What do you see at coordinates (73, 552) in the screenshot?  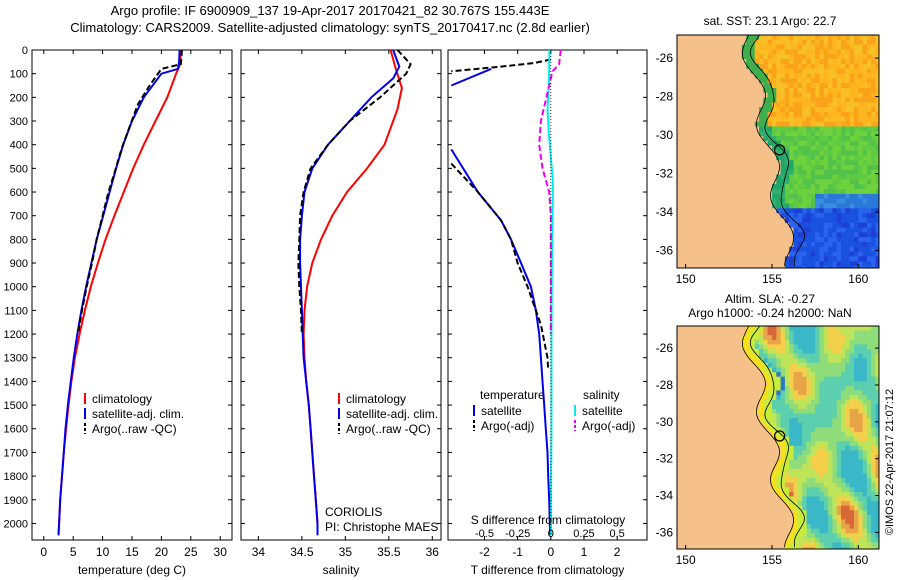 I see `x-tick-label: 5` at bounding box center [73, 552].